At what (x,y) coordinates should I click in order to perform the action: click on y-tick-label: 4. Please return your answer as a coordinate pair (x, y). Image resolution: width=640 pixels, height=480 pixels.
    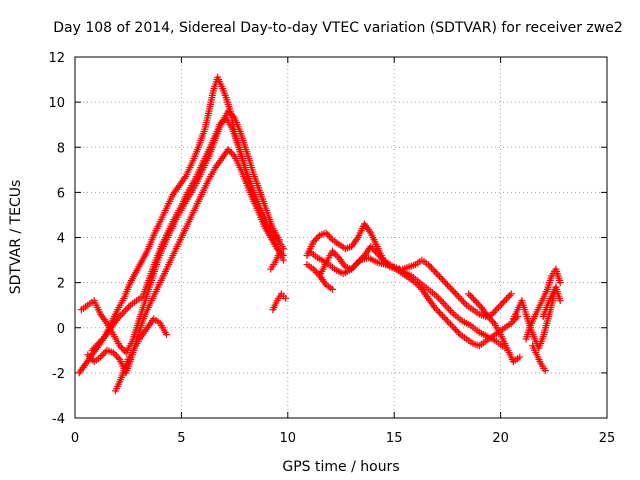
    Looking at the image, I should click on (61, 239).